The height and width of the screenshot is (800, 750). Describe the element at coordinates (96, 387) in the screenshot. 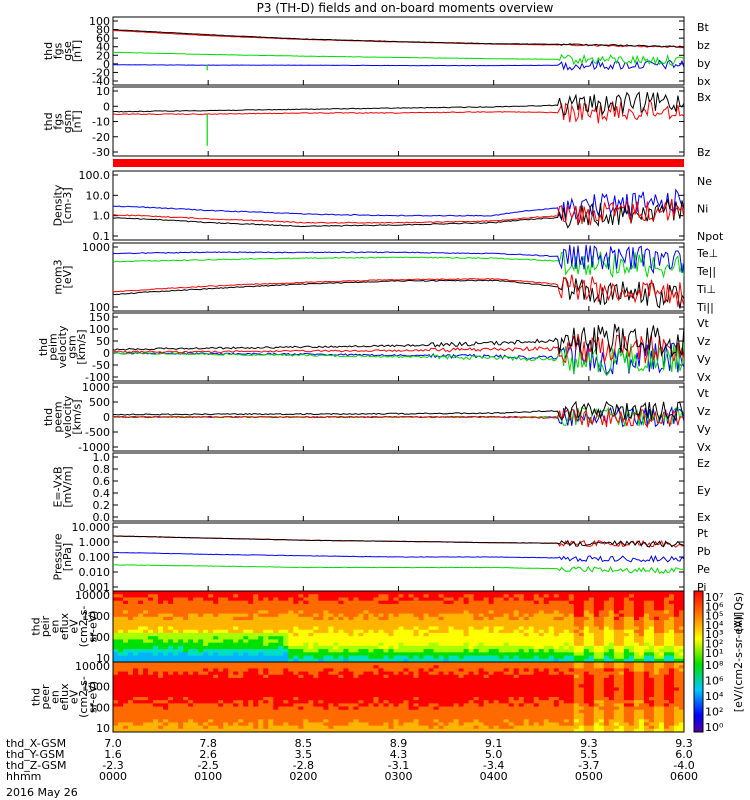

I see `y-tick-label: 1000` at that location.